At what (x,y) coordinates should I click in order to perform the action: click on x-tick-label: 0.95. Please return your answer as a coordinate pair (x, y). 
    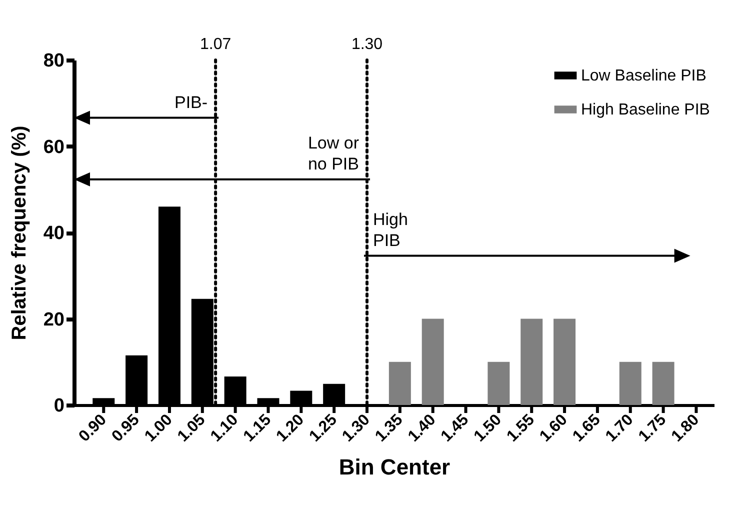
    Looking at the image, I should click on (125, 428).